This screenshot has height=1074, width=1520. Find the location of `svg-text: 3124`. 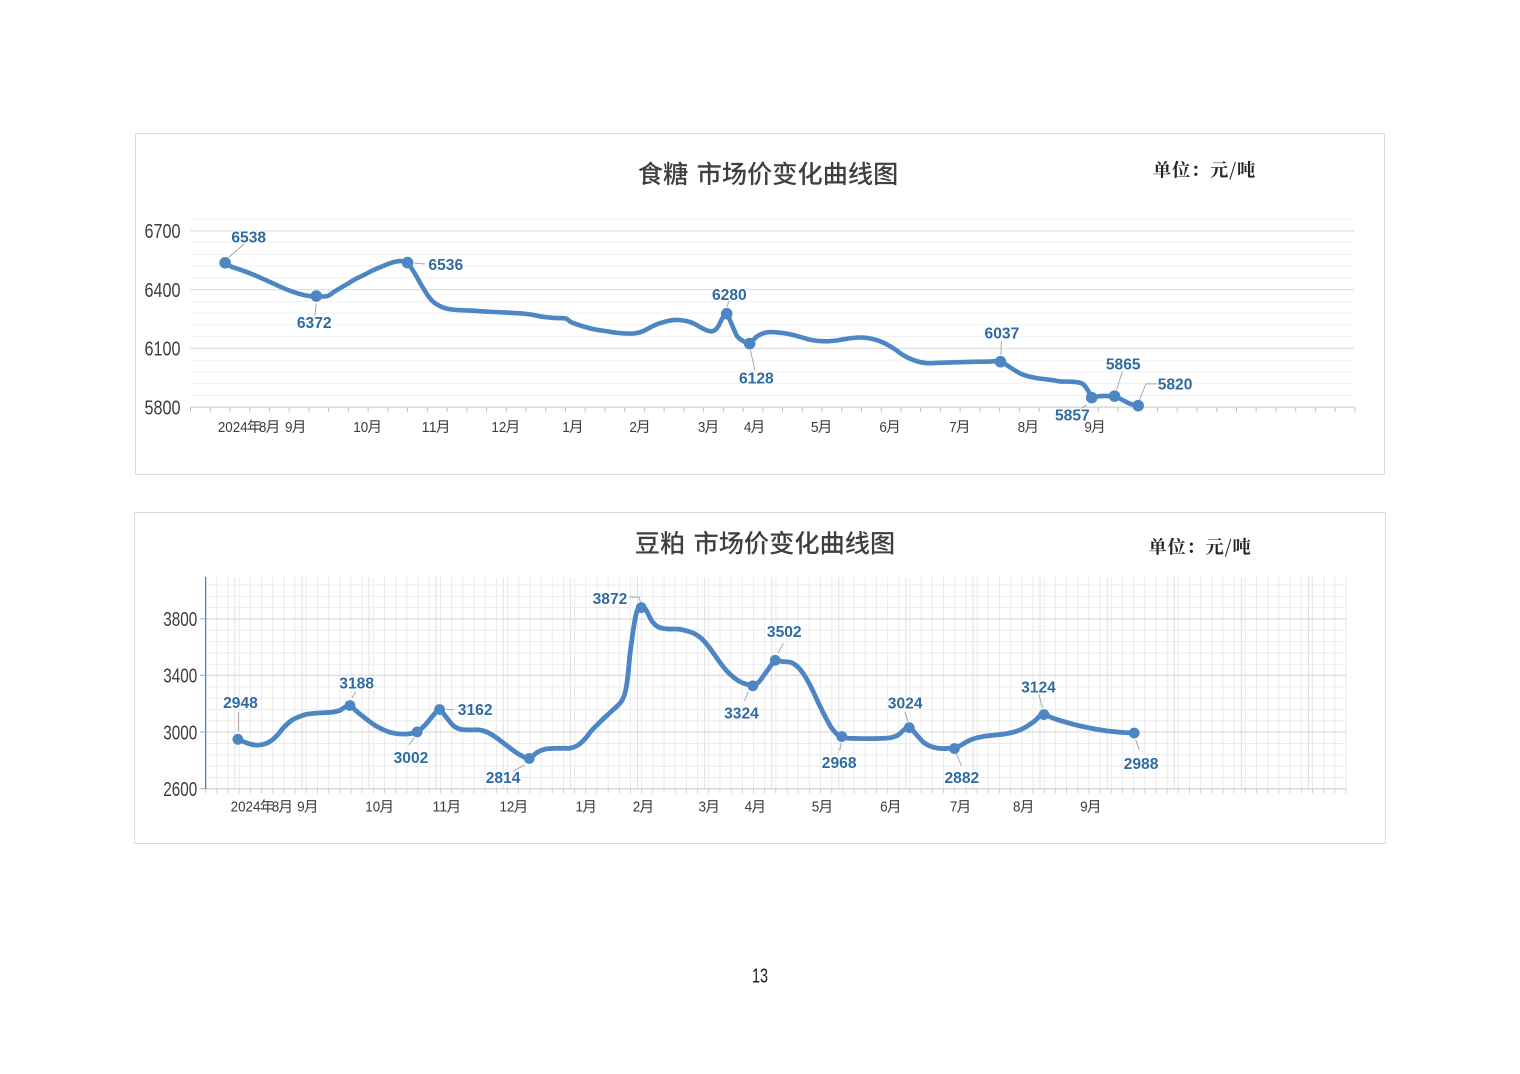

svg-text: 3124 is located at coordinates (1038, 687).